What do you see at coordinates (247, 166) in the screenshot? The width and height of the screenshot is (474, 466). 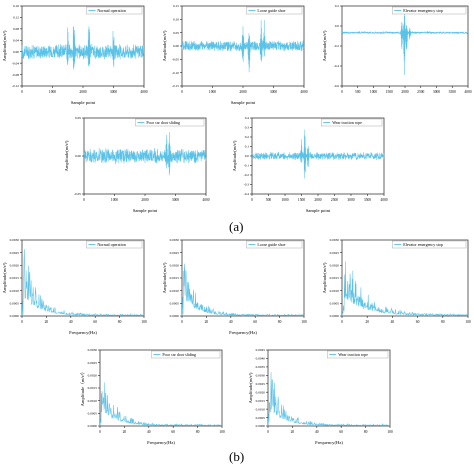 I see `y-tick-label: -0.1` at bounding box center [247, 166].